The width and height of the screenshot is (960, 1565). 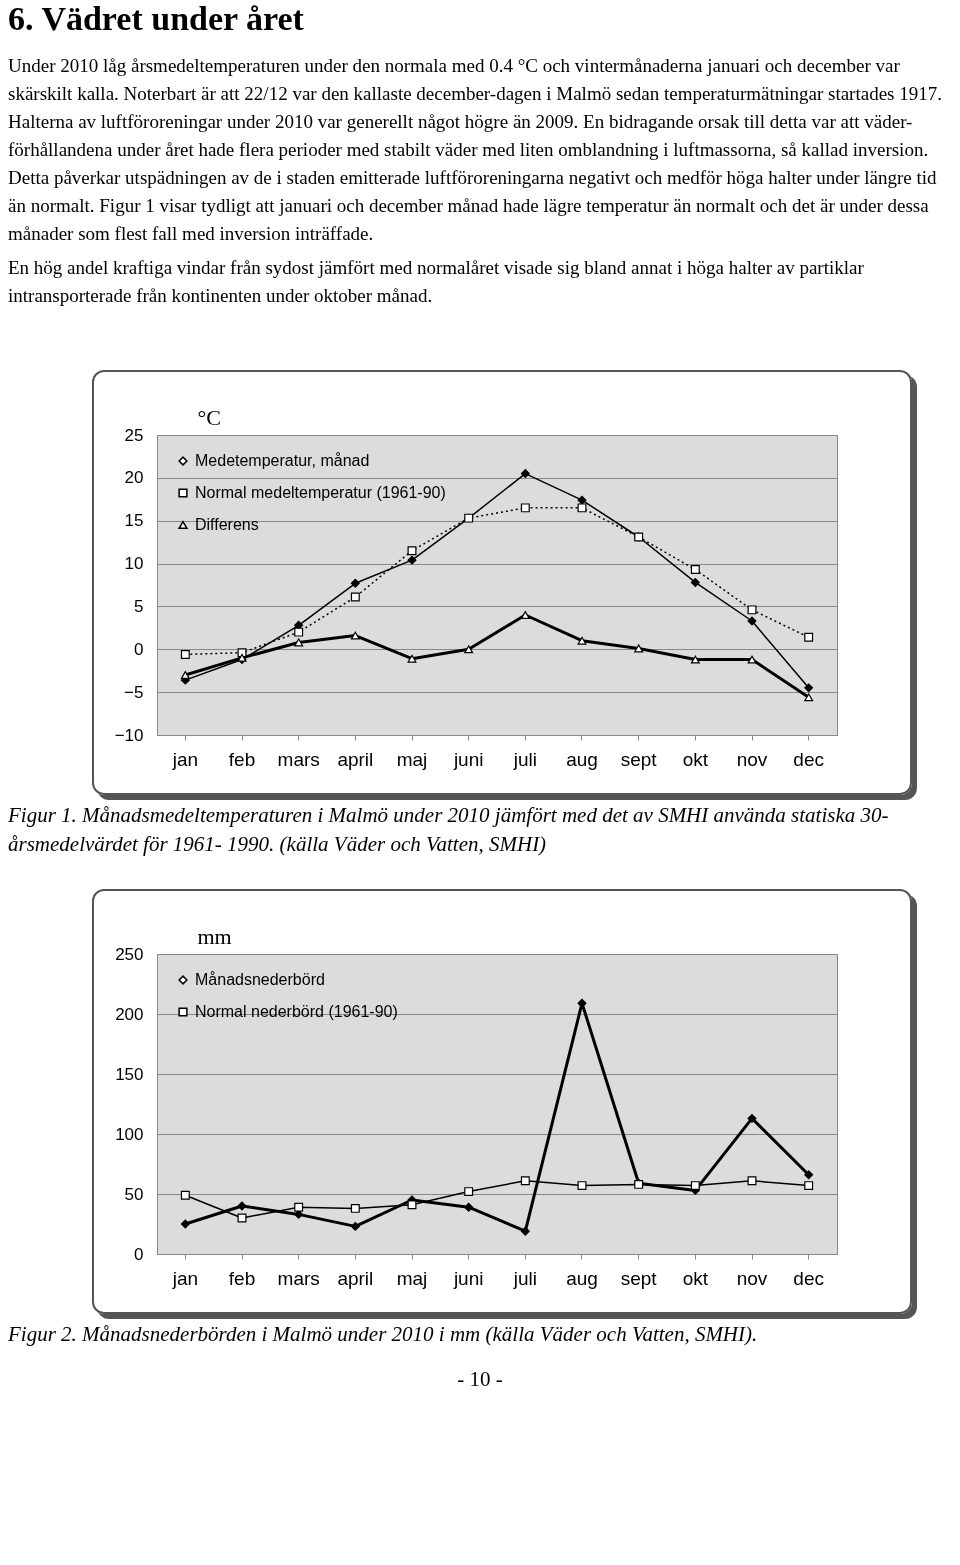 What do you see at coordinates (129, 1074) in the screenshot?
I see `y-tick-label: 150` at bounding box center [129, 1074].